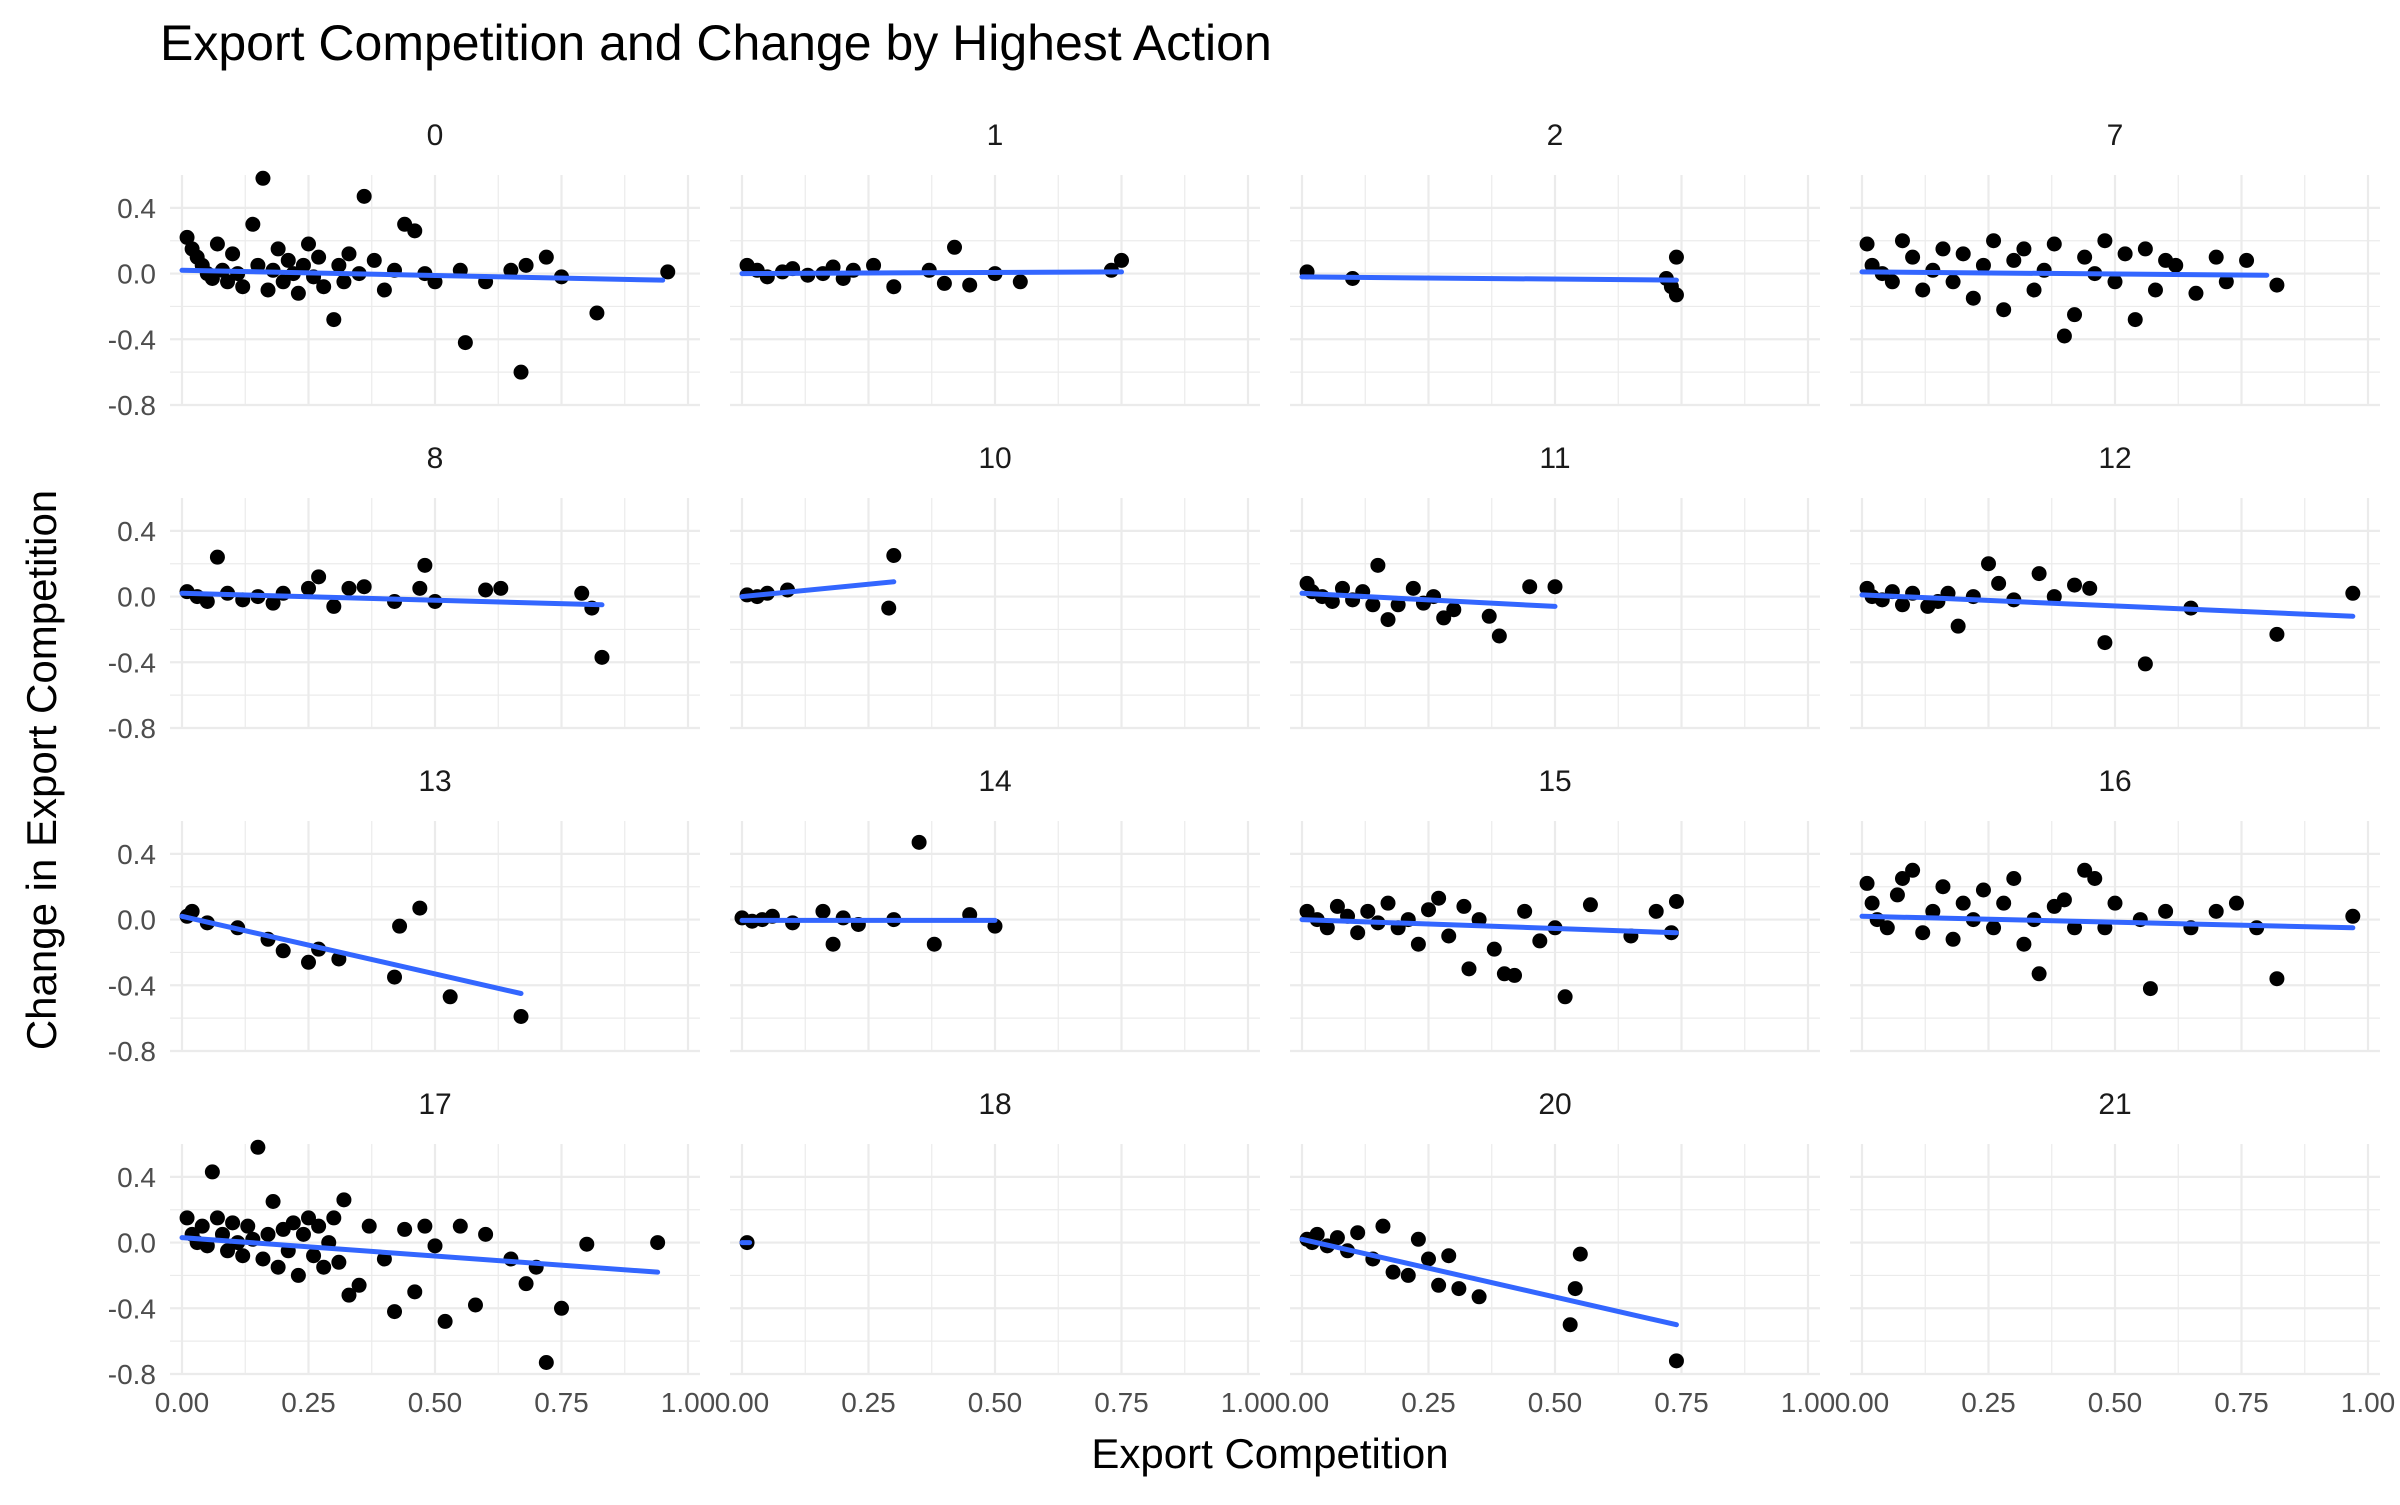  What do you see at coordinates (994, 1104) in the screenshot?
I see `facet-strip-label: 18` at bounding box center [994, 1104].